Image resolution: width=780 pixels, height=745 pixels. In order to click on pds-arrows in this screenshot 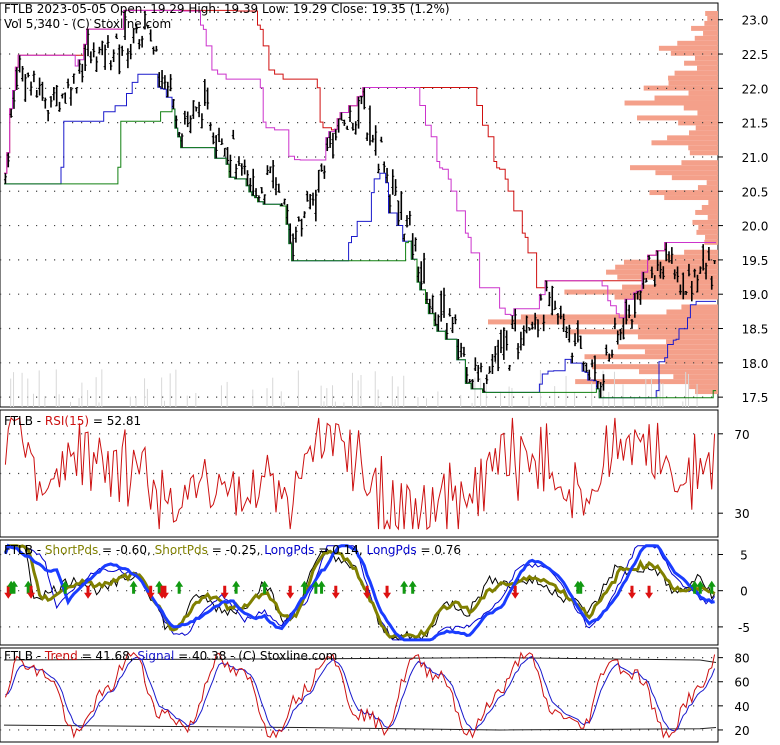, I will do `click(360, 589)`.